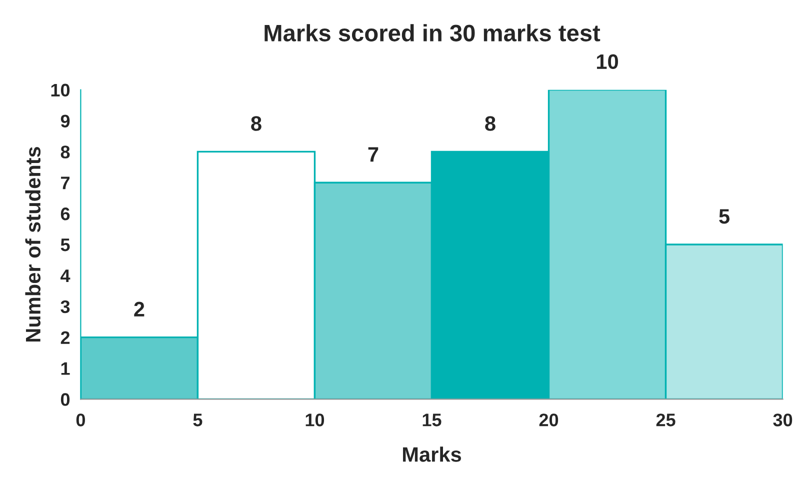 The height and width of the screenshot is (499, 807). I want to click on data-label: 5, so click(724, 216).